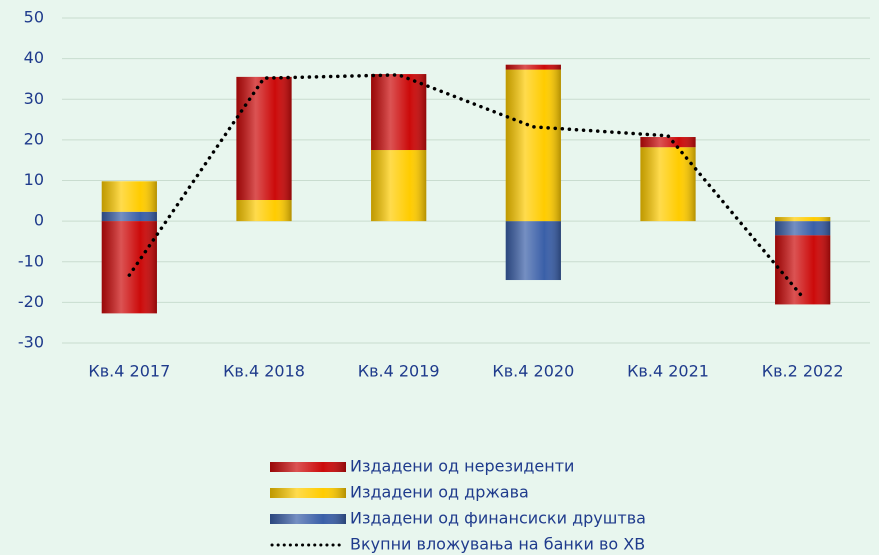  Describe the element at coordinates (31, 260) in the screenshot. I see `y-tick-label: -10` at that location.